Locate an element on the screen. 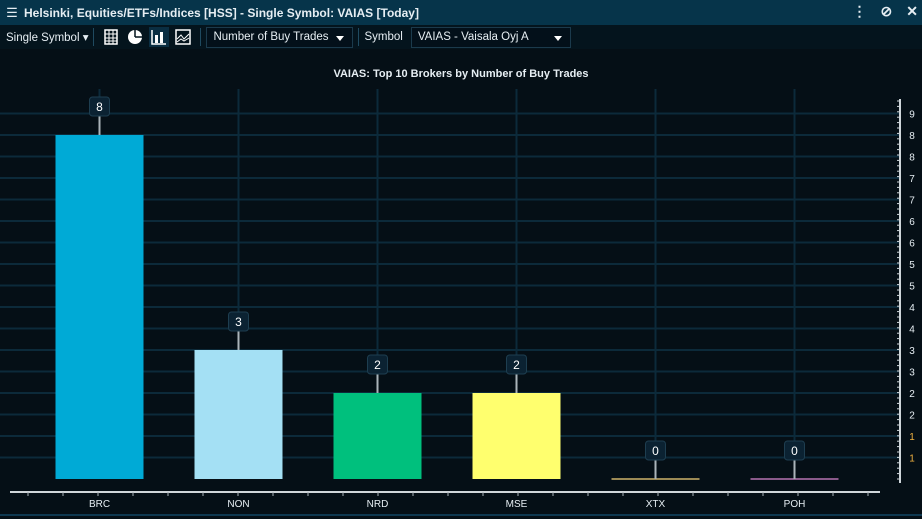  symbol-value: VAIAS - Vaisala Oyj A is located at coordinates (473, 37).